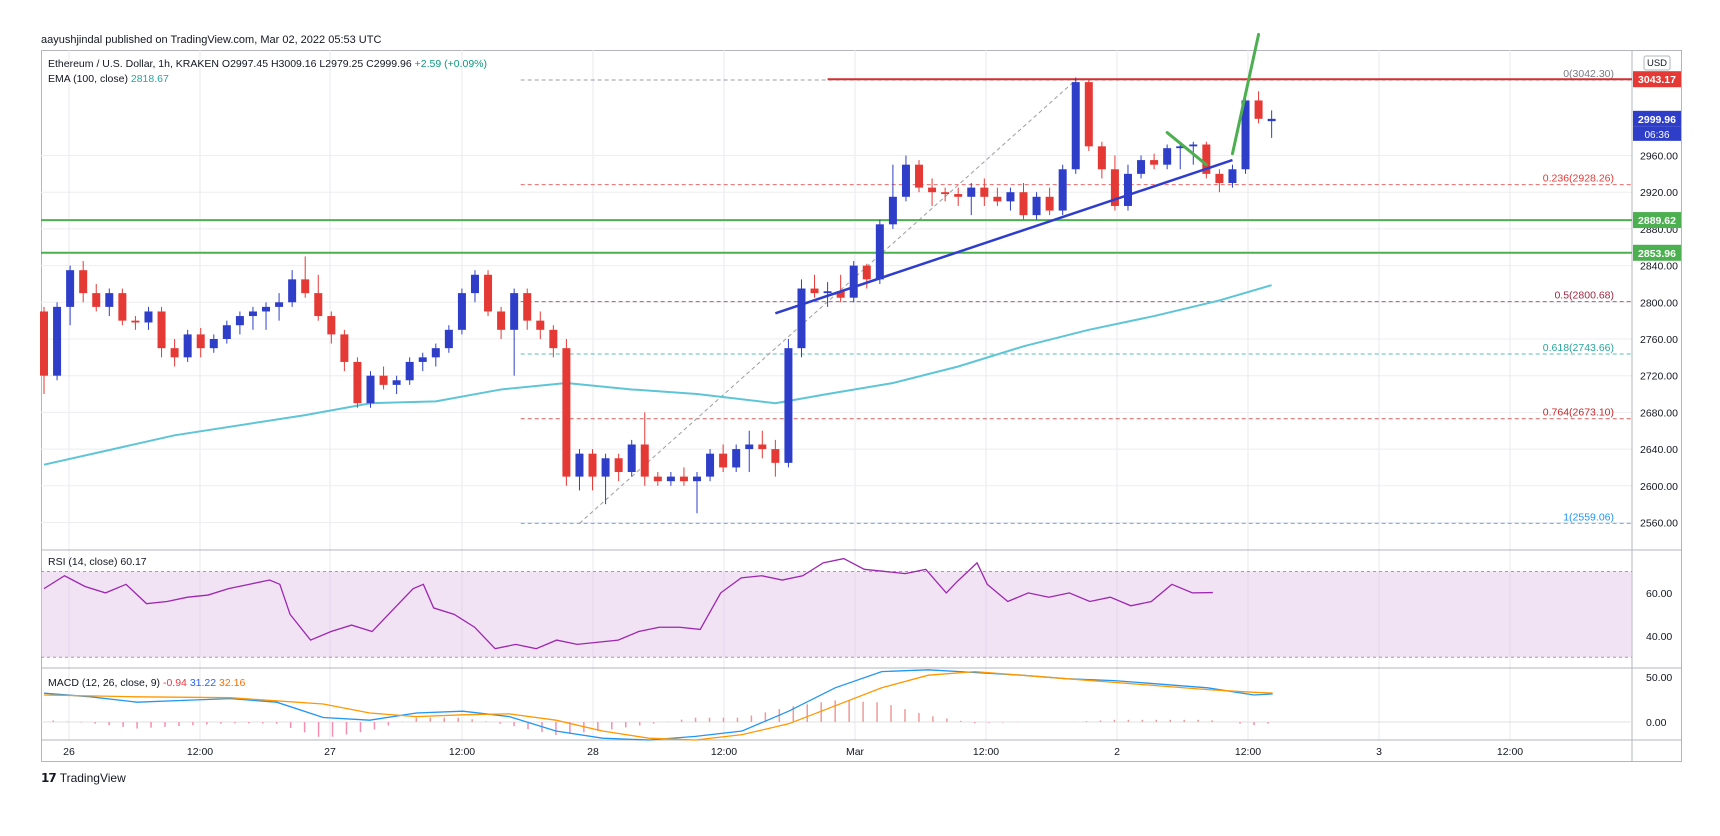 The height and width of the screenshot is (836, 1720). What do you see at coordinates (245, 64) in the screenshot?
I see `open-value: O2997.45` at bounding box center [245, 64].